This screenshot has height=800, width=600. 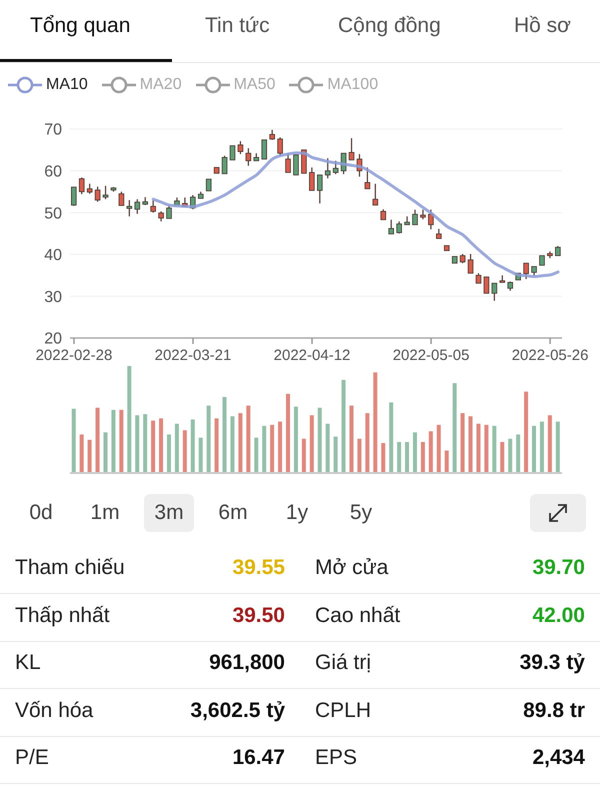 I want to click on text: 1y, so click(x=297, y=513).